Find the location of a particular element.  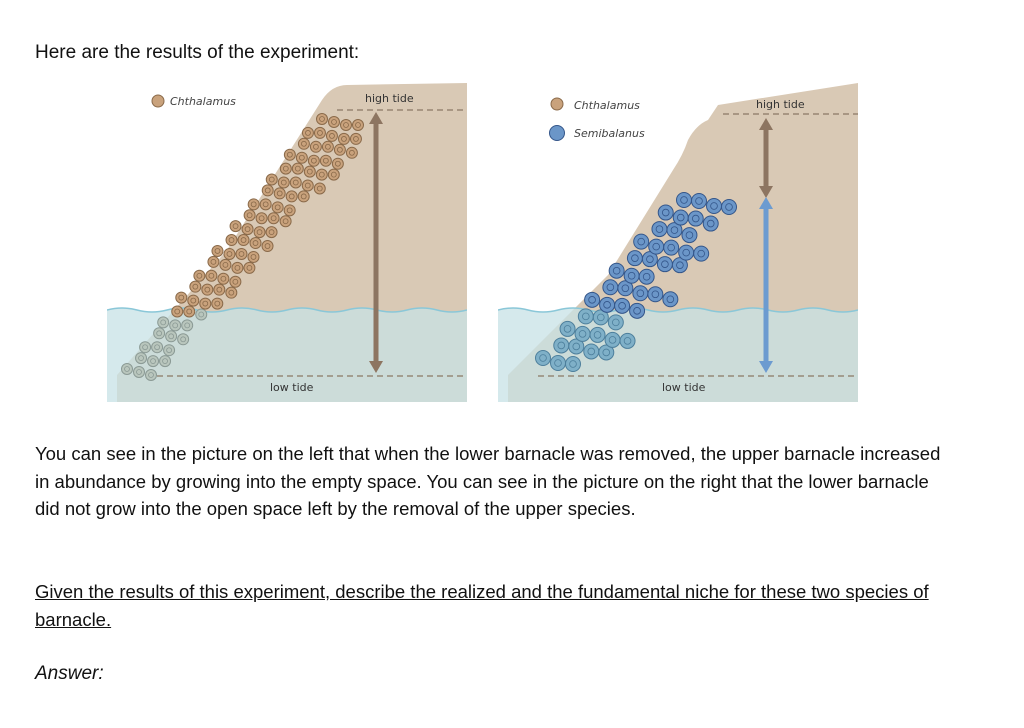

high-tide-label: high tide is located at coordinates (780, 104).